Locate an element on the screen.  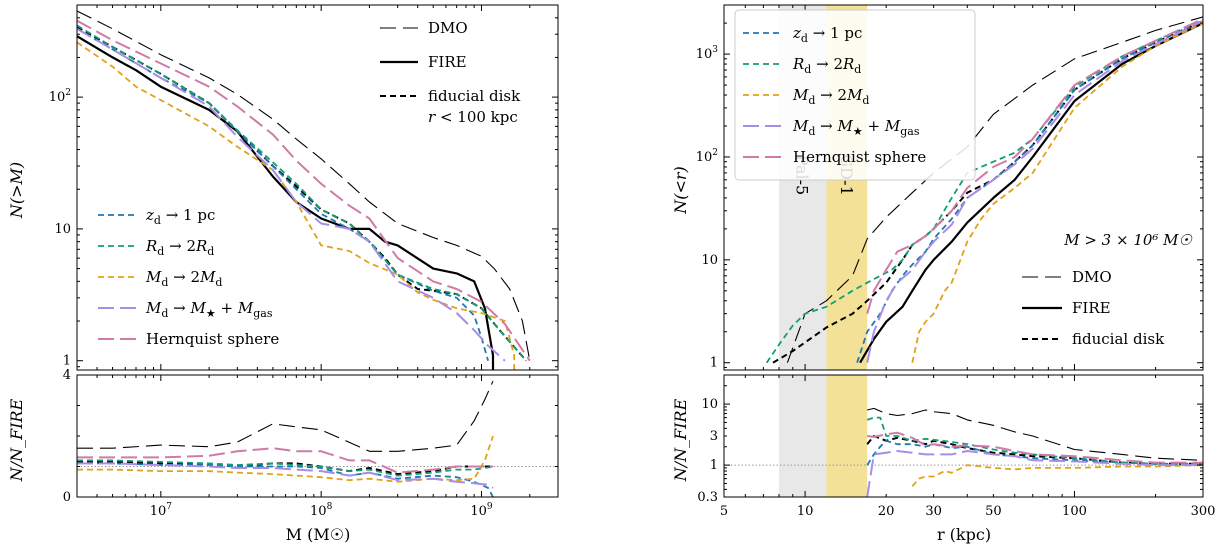
x-tick-label: 10 is located at coordinates (805, 511).